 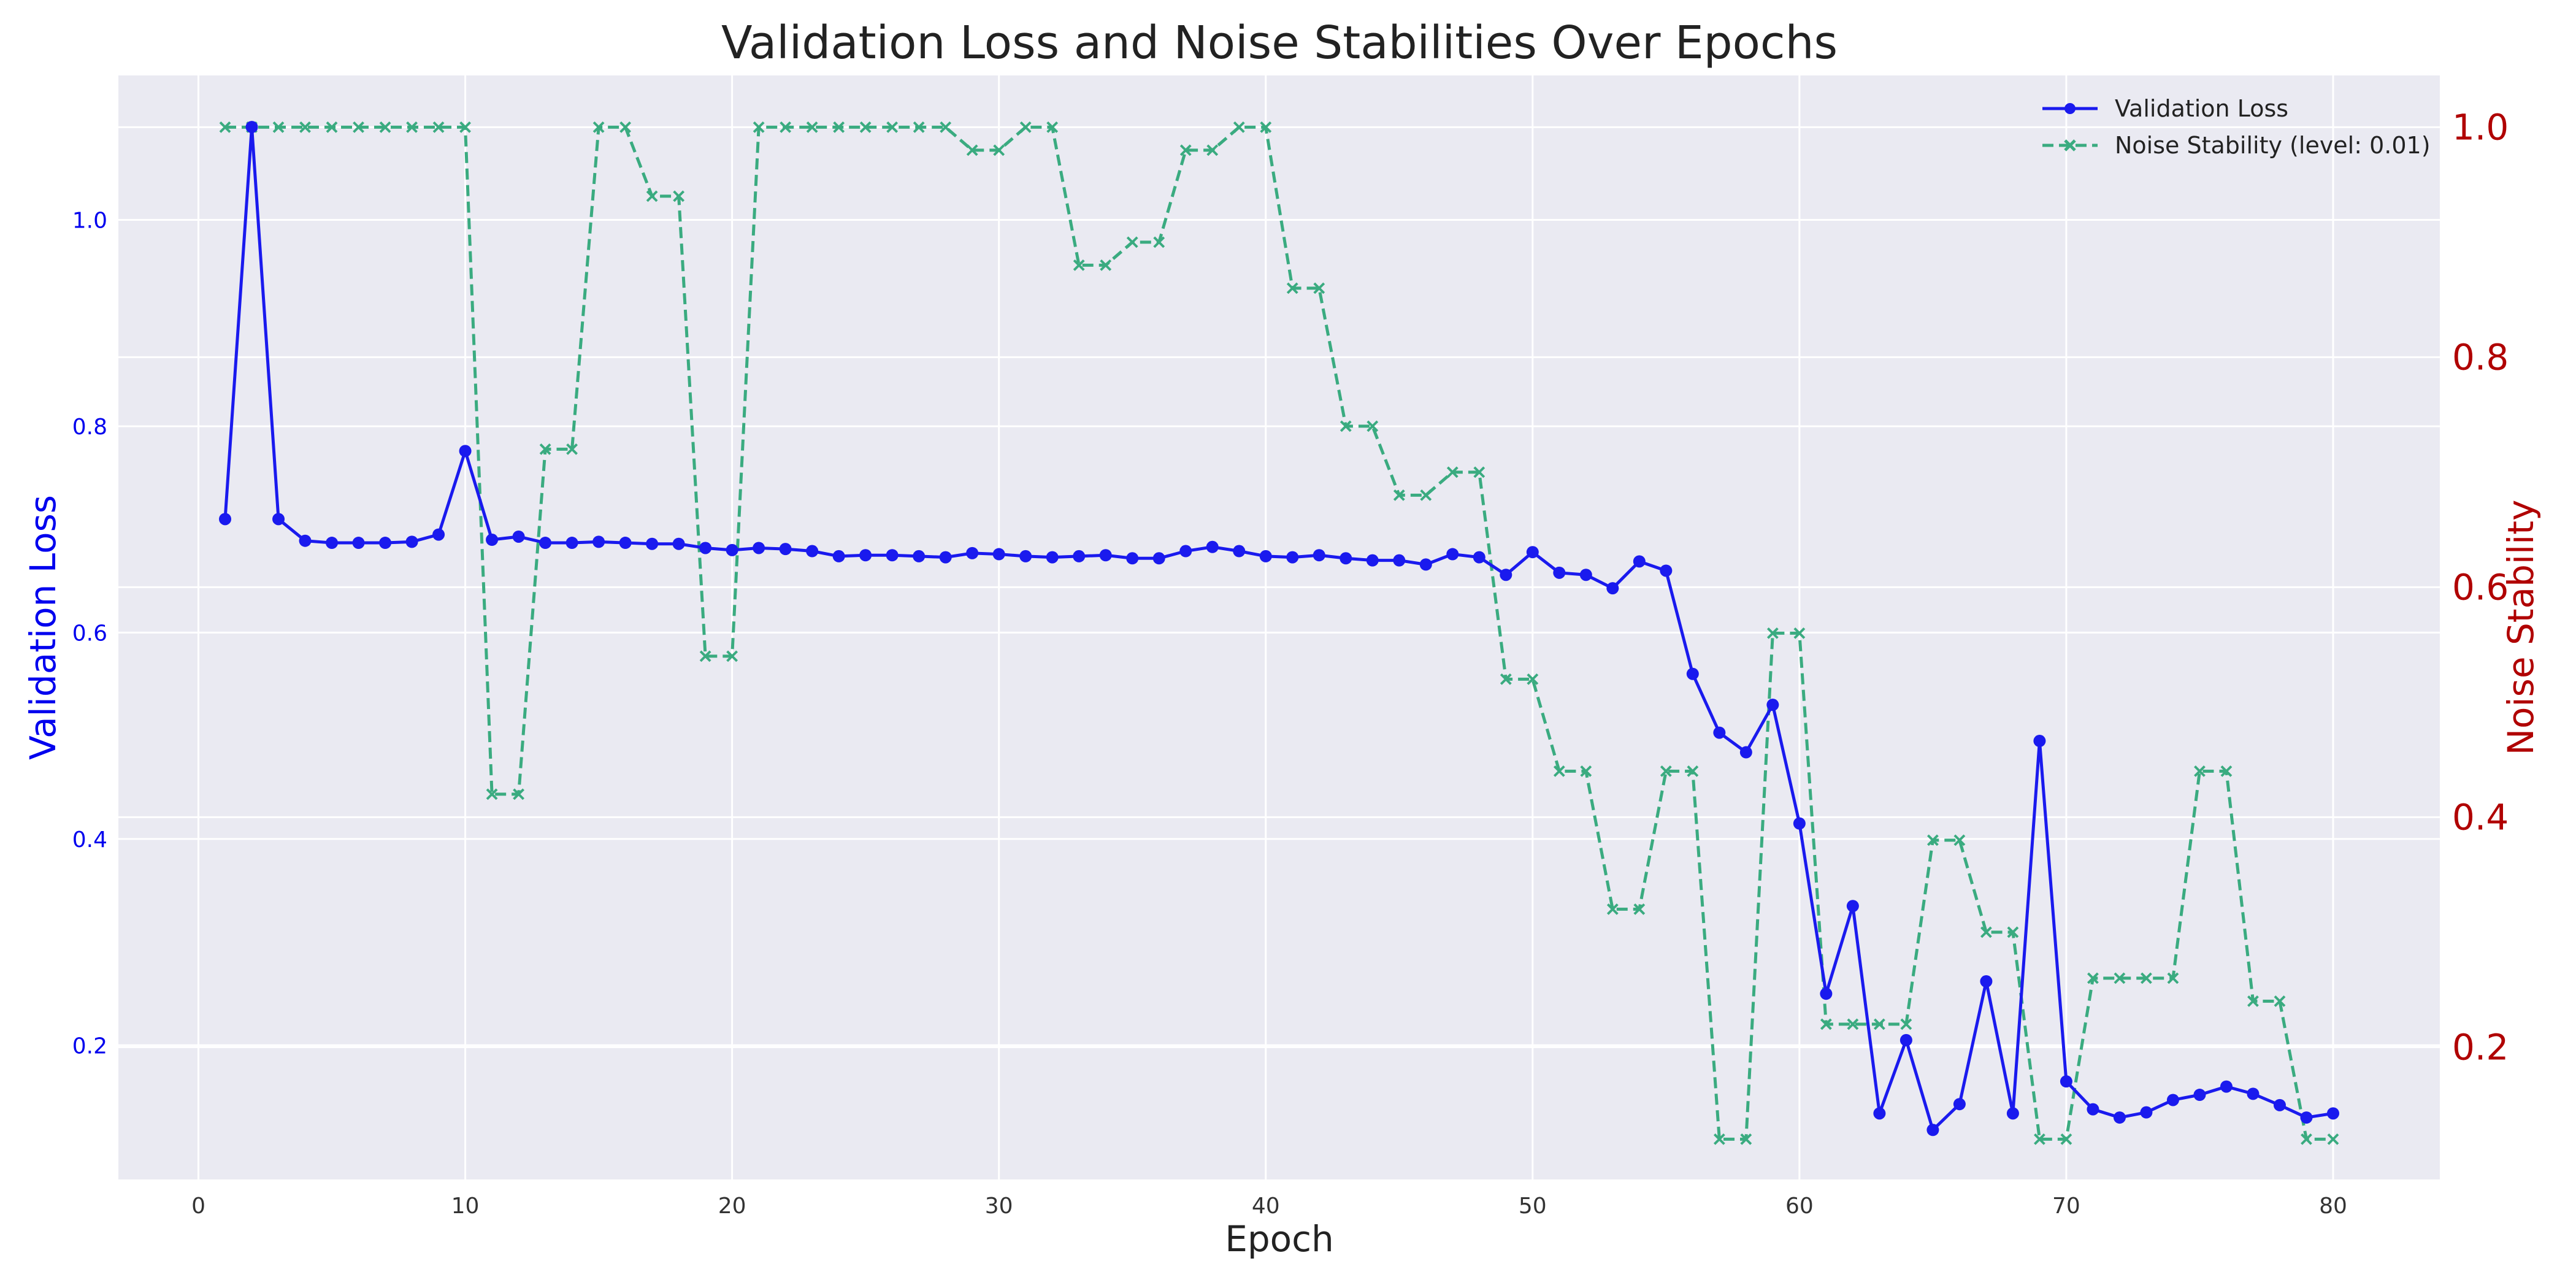 I want to click on x-tick-label: 40, so click(x=1266, y=1206).